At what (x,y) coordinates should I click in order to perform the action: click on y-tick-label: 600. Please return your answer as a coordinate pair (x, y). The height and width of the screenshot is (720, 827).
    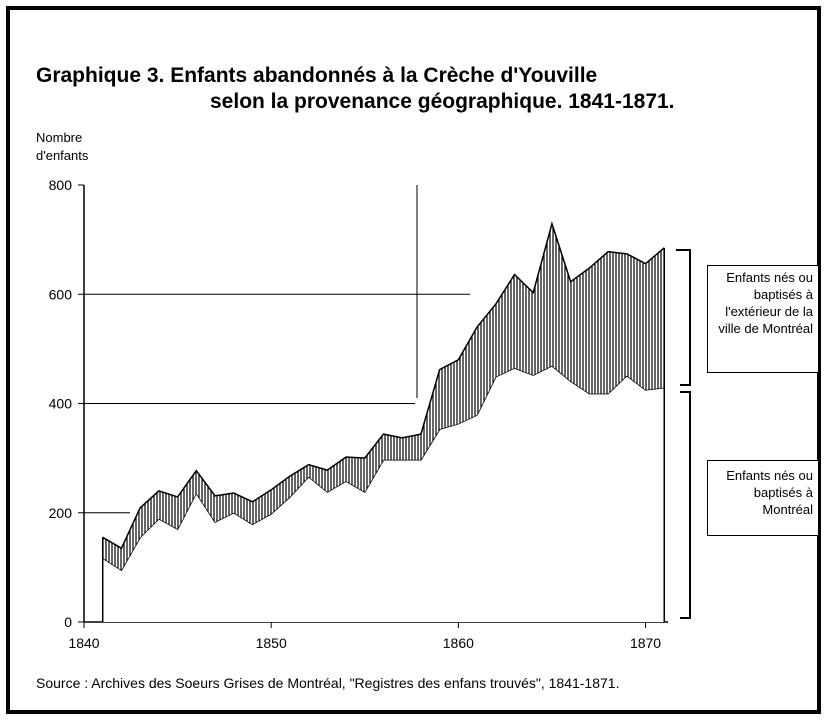
    Looking at the image, I should click on (61, 294).